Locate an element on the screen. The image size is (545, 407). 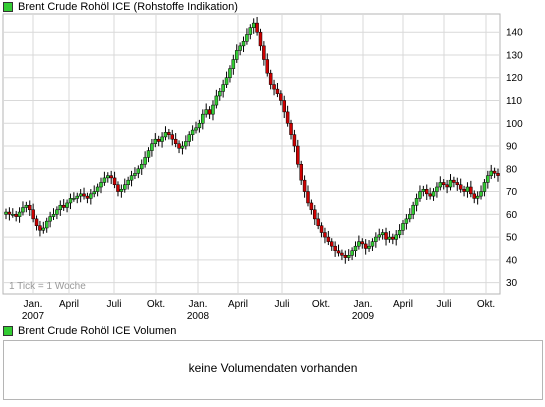
year-label: 2008 is located at coordinates (198, 316).